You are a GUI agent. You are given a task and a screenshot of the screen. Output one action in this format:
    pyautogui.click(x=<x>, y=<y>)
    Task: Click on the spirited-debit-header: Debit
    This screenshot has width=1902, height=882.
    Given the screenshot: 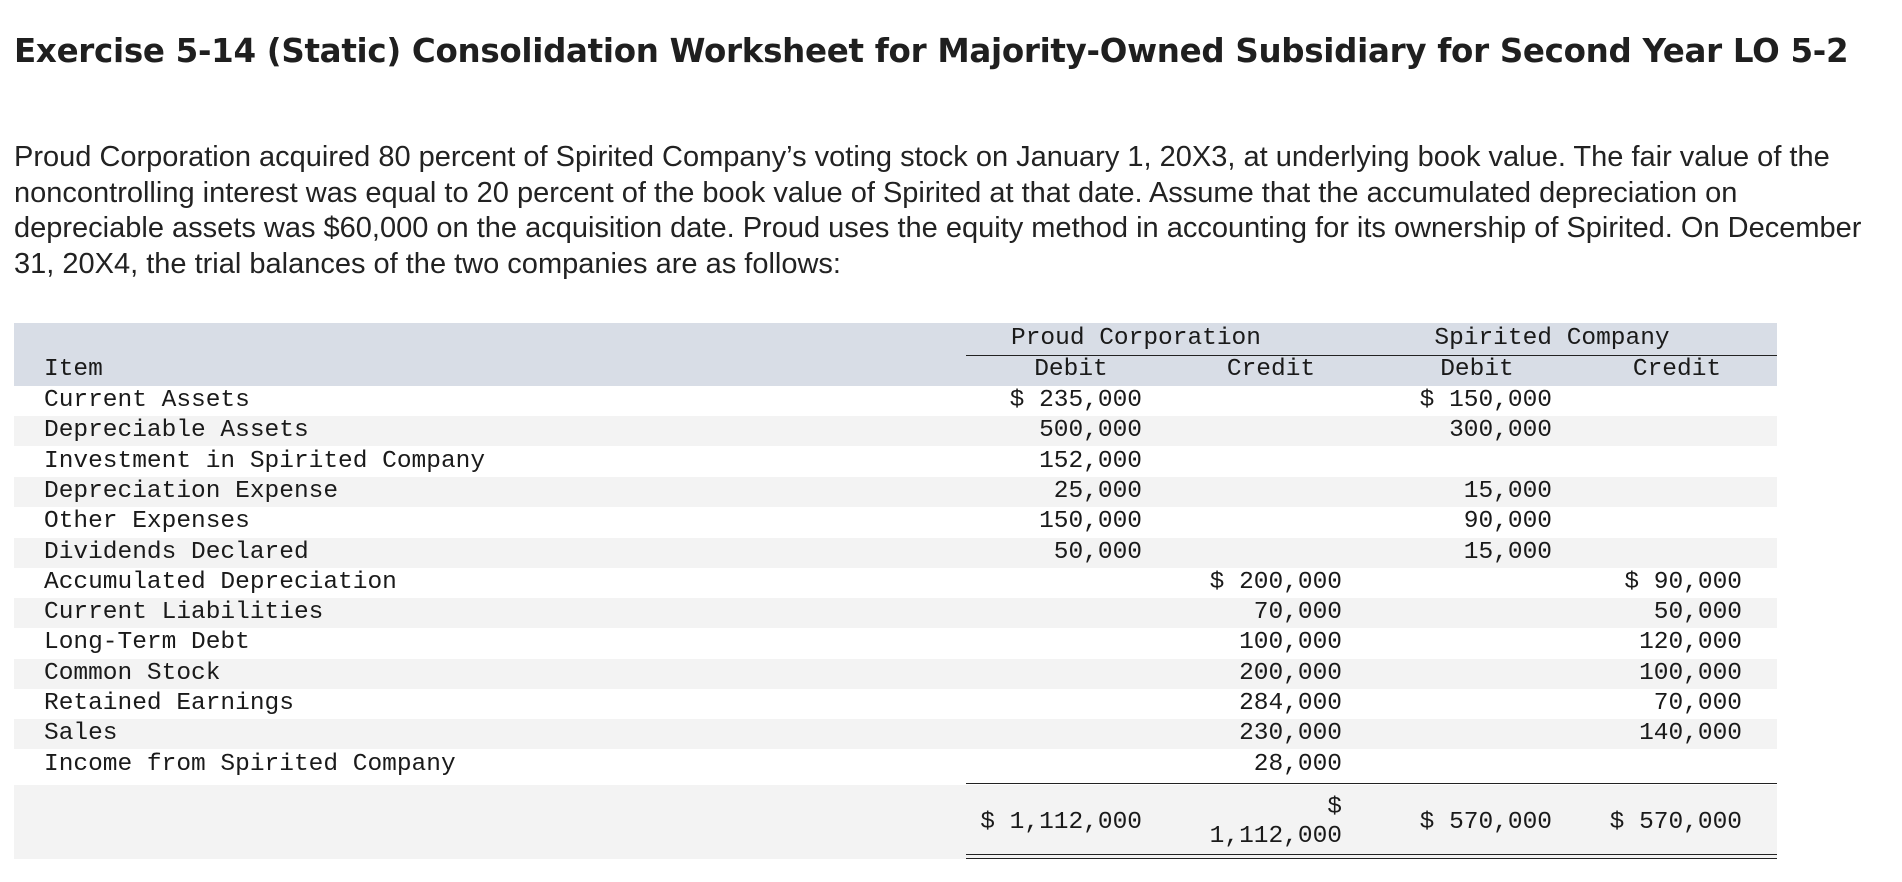 What is the action you would take?
    pyautogui.click(x=1477, y=369)
    